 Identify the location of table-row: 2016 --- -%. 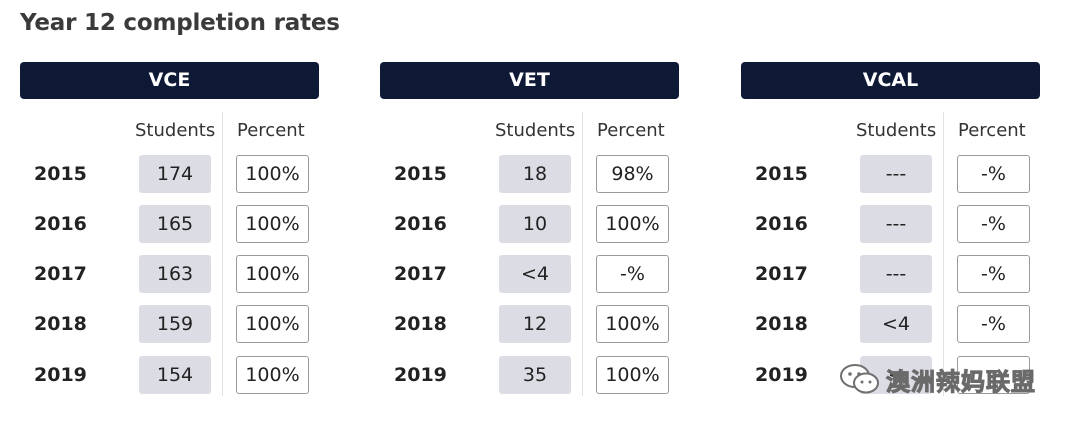
(890, 224).